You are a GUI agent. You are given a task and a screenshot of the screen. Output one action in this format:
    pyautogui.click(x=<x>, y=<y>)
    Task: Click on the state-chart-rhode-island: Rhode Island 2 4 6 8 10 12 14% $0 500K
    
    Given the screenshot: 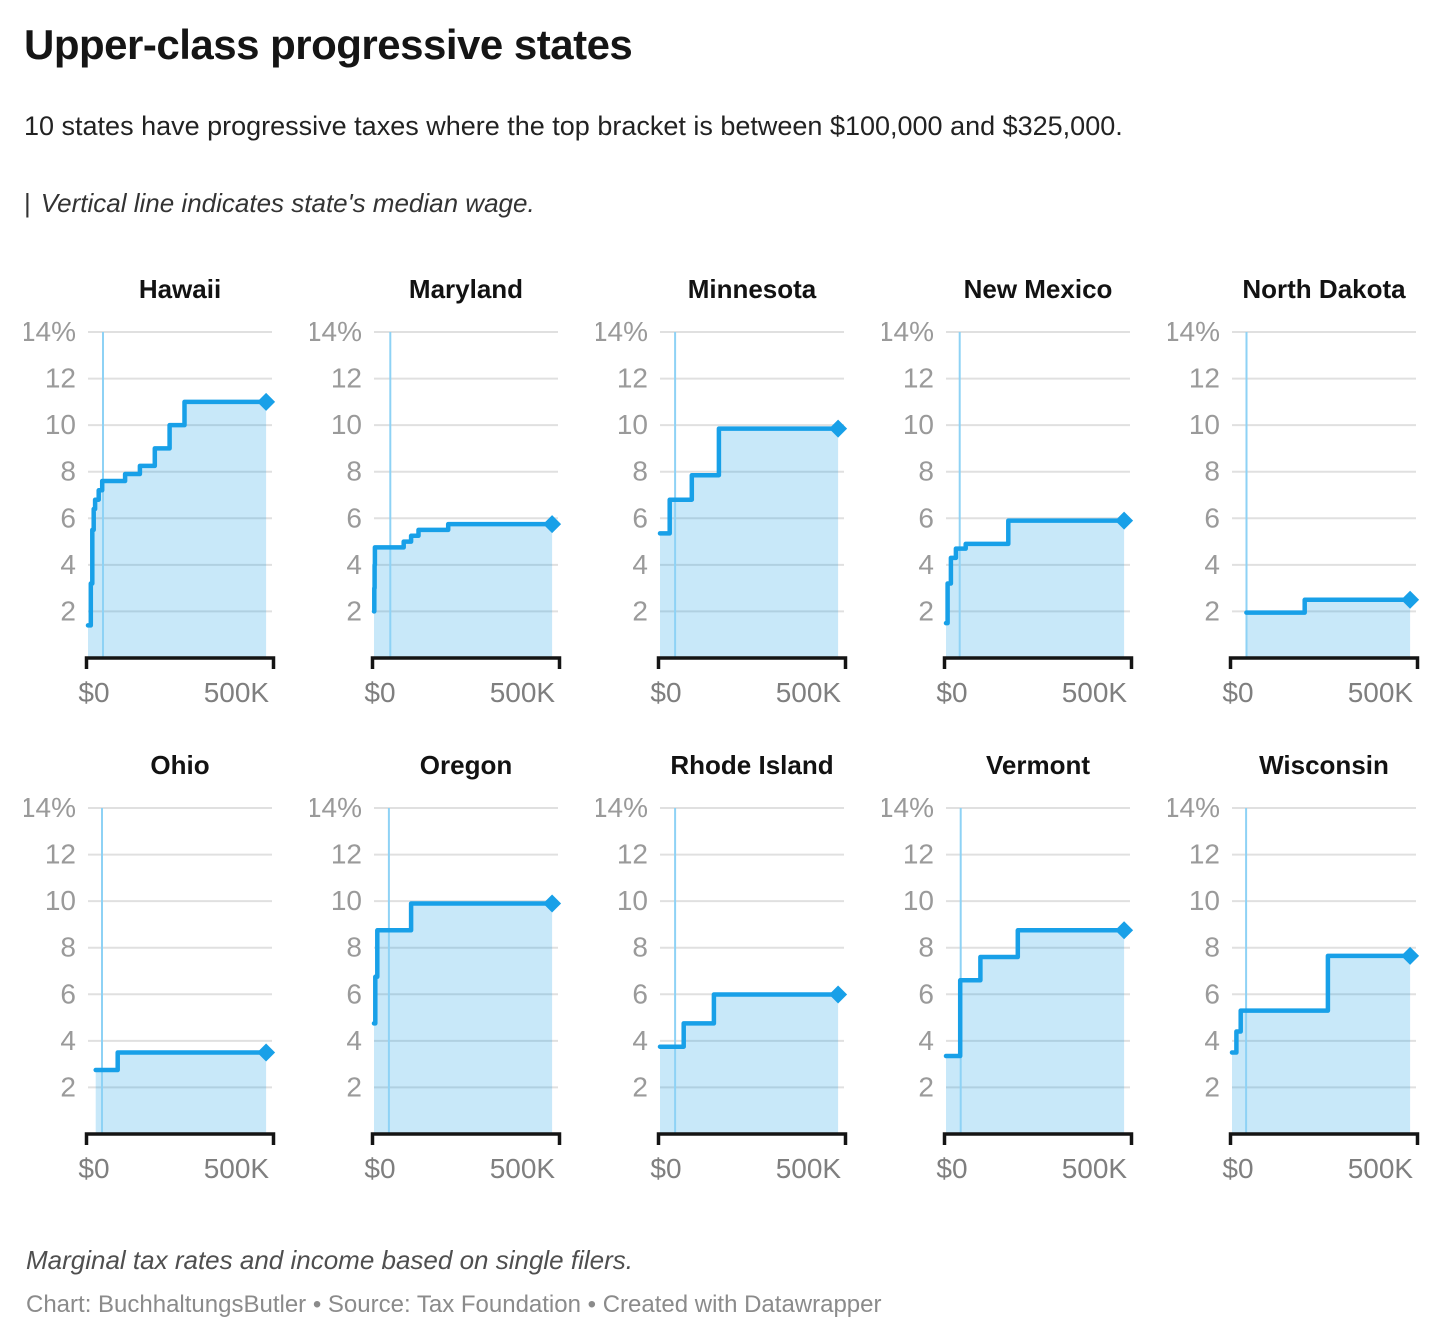 What is the action you would take?
    pyautogui.click(x=739, y=971)
    